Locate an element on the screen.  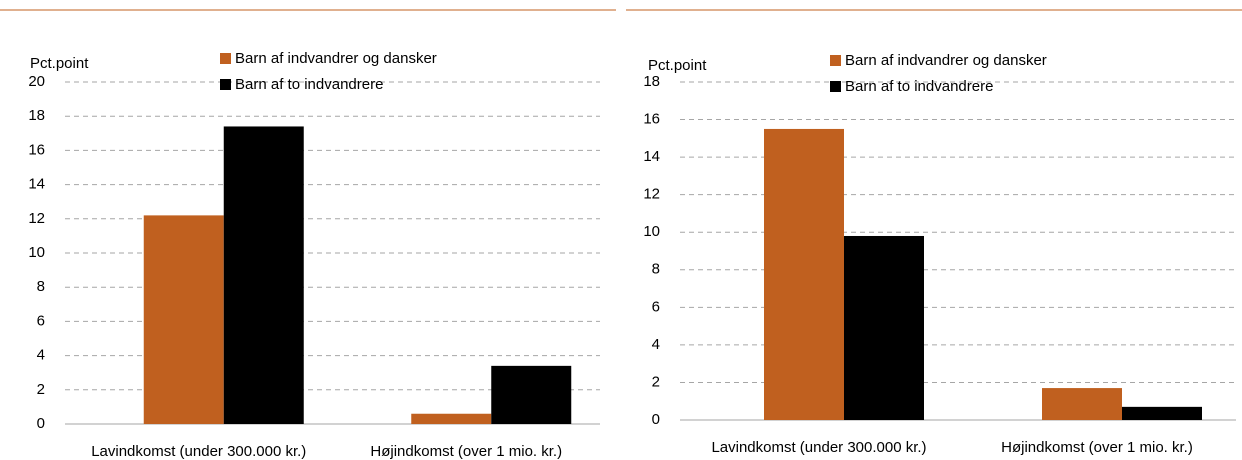
y-tick-label: 20 is located at coordinates (36, 81).